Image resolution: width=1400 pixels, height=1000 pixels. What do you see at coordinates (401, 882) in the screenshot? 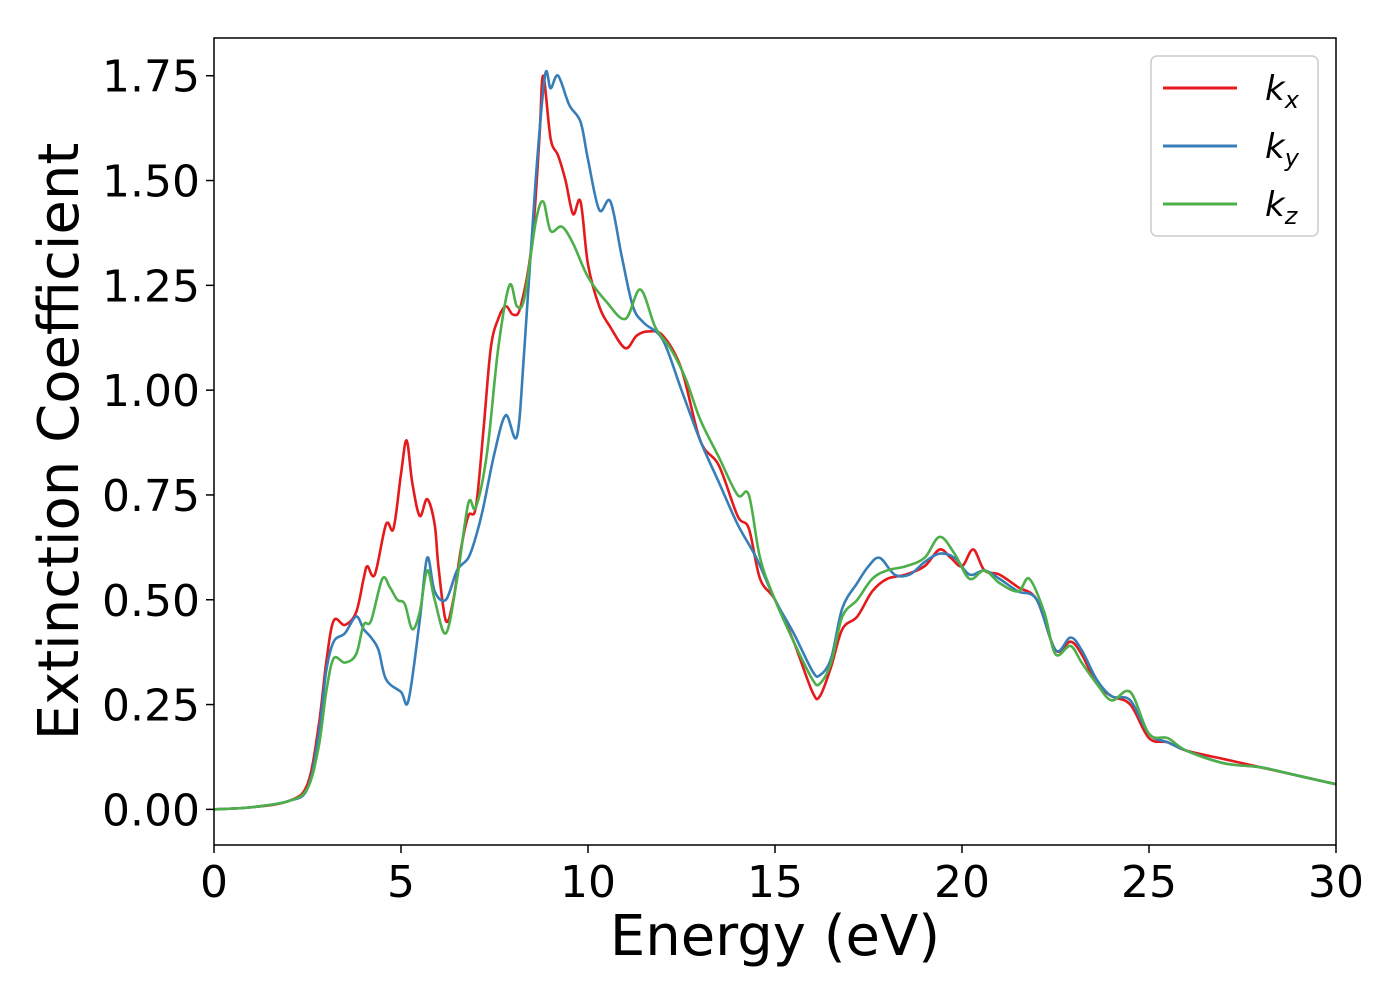
I see `x-tick-label: 5` at bounding box center [401, 882].